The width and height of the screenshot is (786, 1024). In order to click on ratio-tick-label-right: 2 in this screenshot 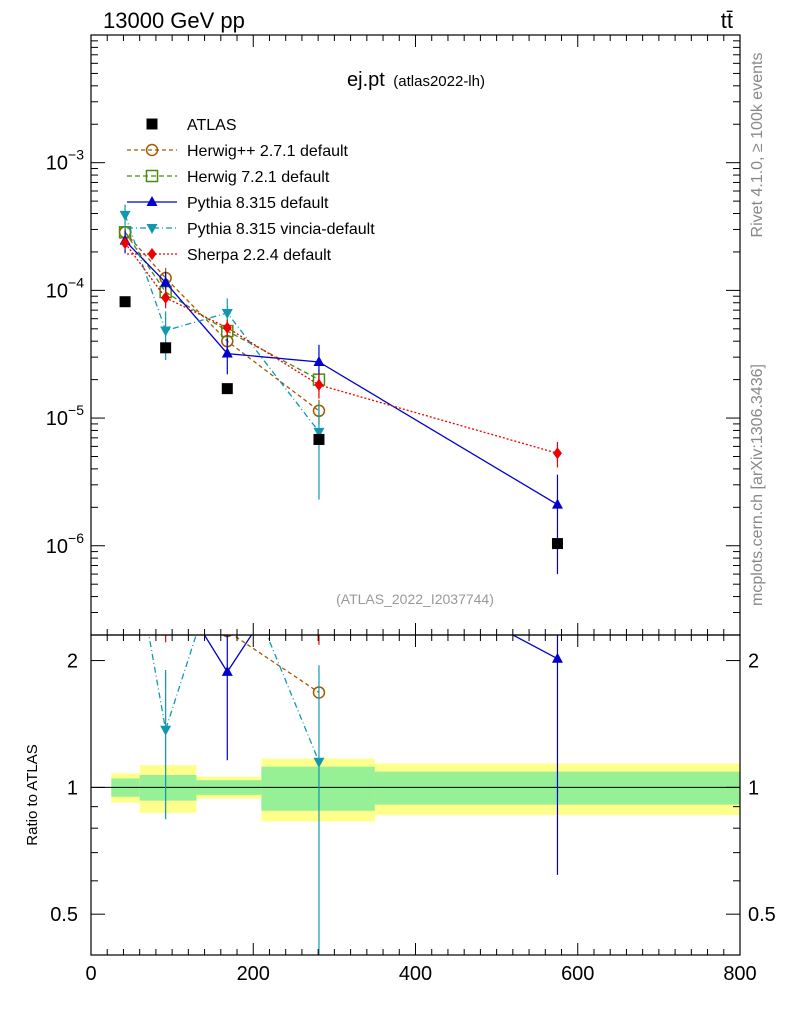, I will do `click(753, 662)`.